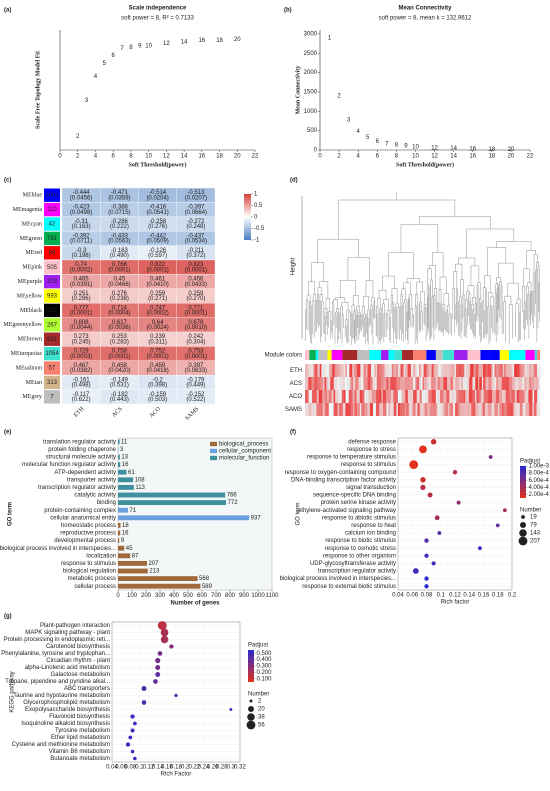 The height and width of the screenshot is (791, 550). Describe the element at coordinates (261, 710) in the screenshot. I see `size-legend-label: 20` at that location.